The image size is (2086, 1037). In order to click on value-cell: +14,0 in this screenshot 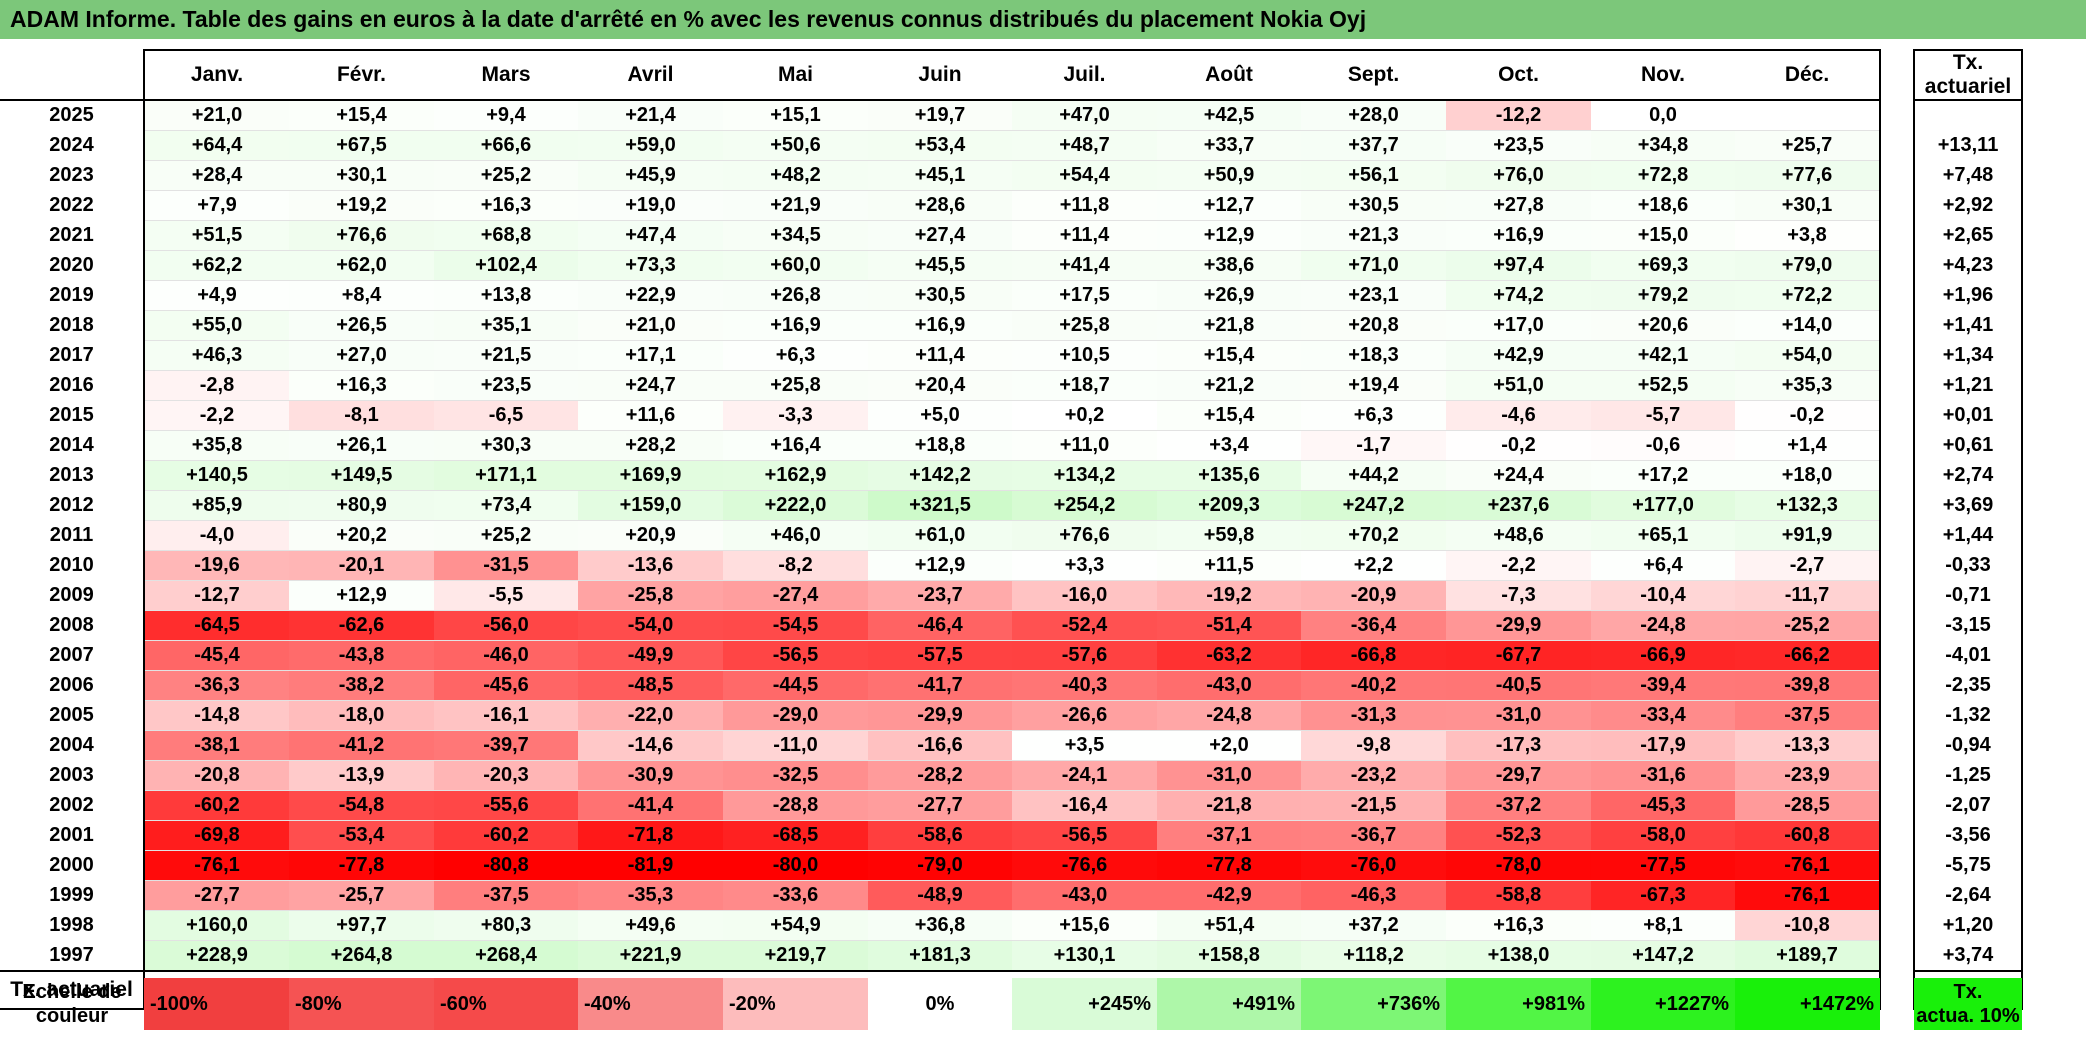, I will do `click(1808, 325)`.